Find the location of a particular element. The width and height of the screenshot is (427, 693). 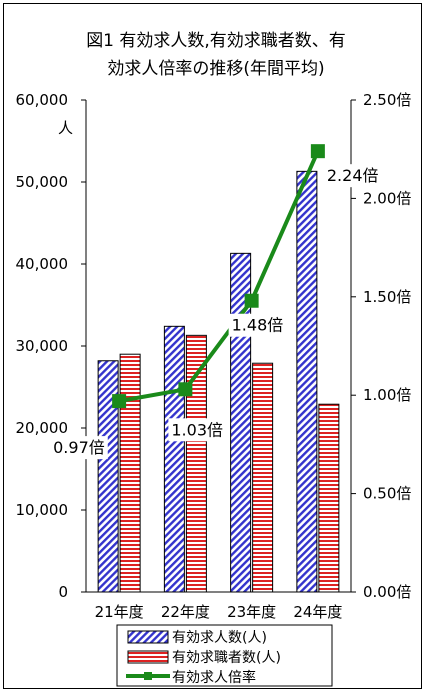

legend-swatch-ratio-marker is located at coordinates (148, 676).